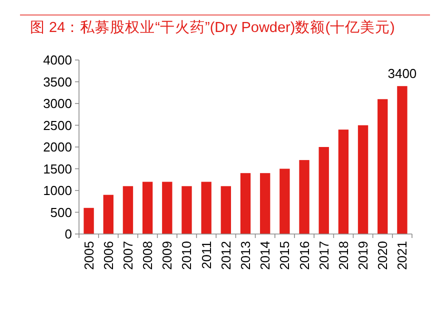 The width and height of the screenshot is (440, 322). Describe the element at coordinates (265, 255) in the screenshot. I see `x-tick-label: 2014` at that location.